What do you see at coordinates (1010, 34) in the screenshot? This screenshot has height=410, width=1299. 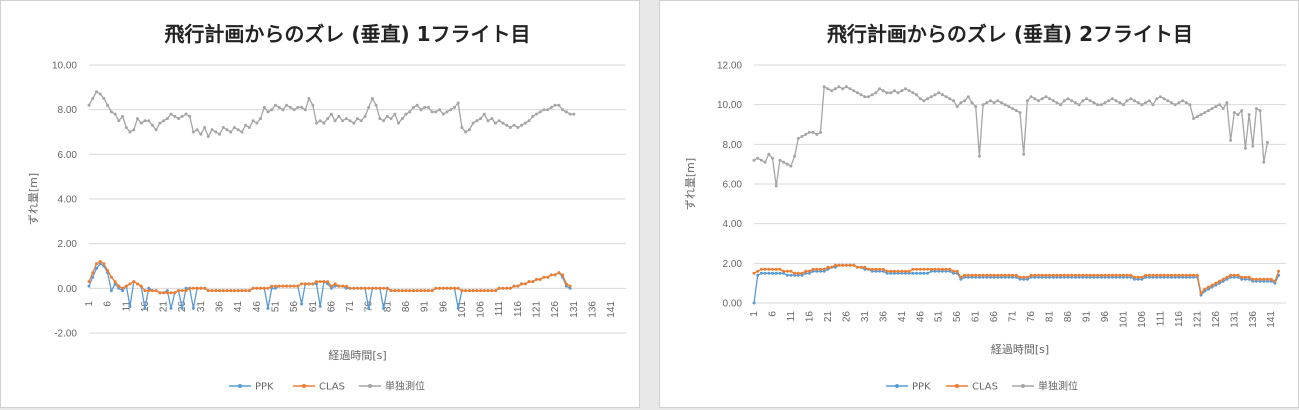 I see `chart-title: 飛行計画からのズレ (垂直) 2フライト目` at bounding box center [1010, 34].